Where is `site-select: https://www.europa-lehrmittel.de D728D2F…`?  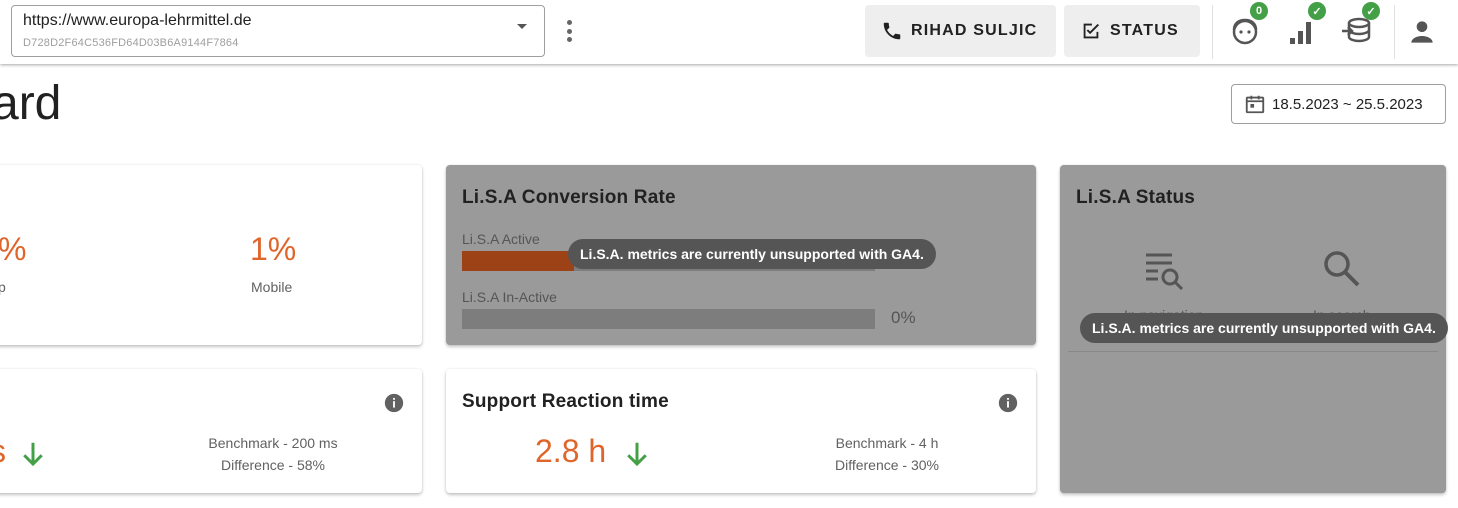 site-select: https://www.europa-lehrmittel.de D728D2F… is located at coordinates (278, 31).